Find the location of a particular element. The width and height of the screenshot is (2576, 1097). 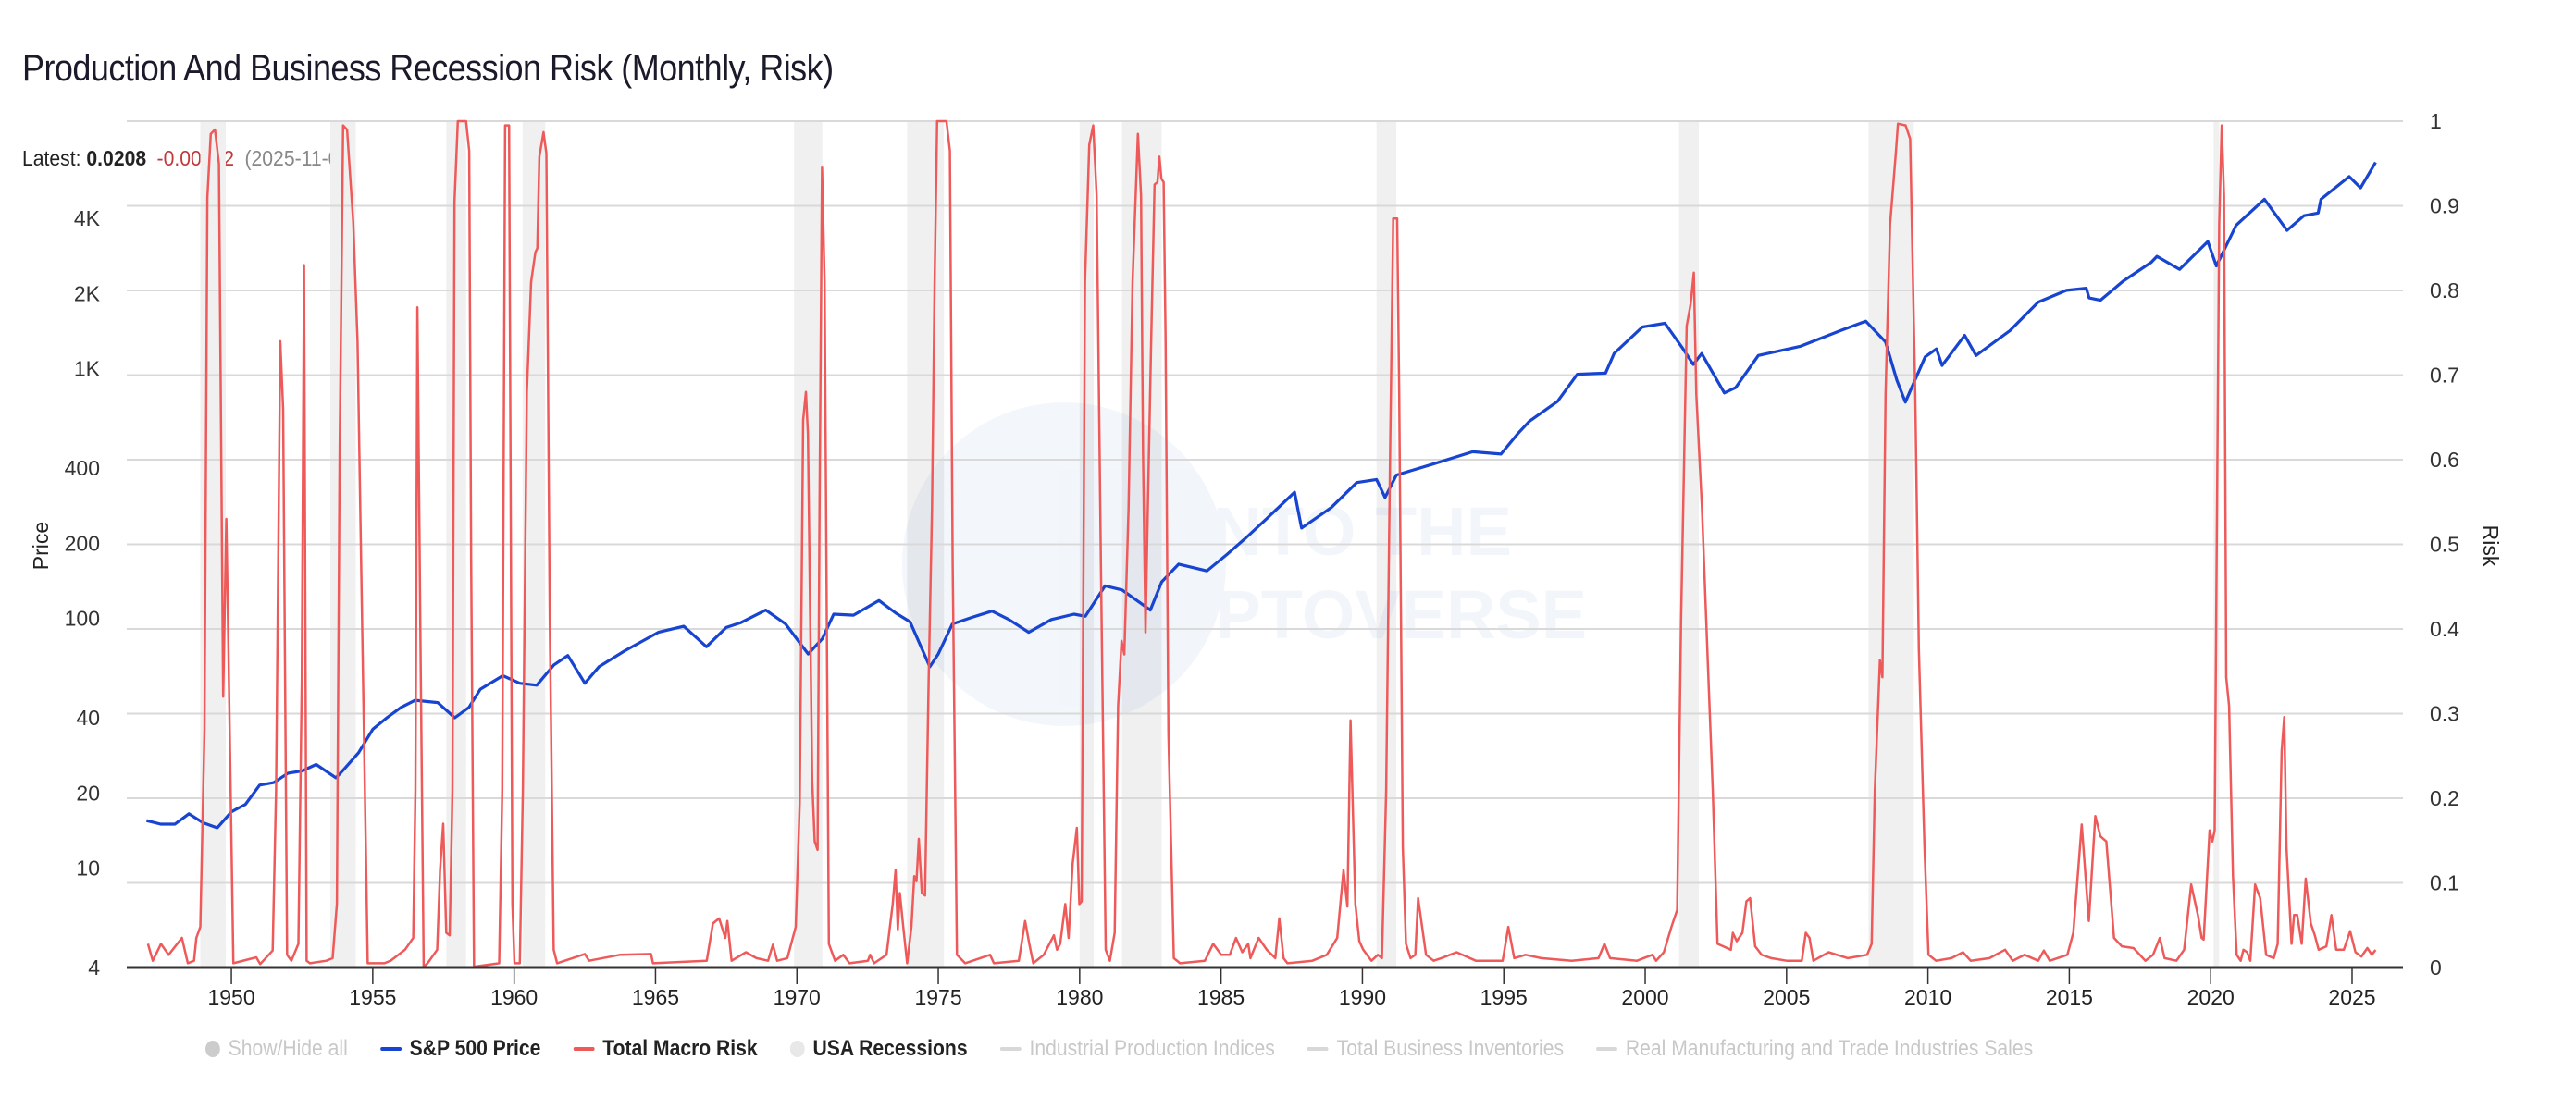

left-axis-tick-label: 10 is located at coordinates (88, 869).